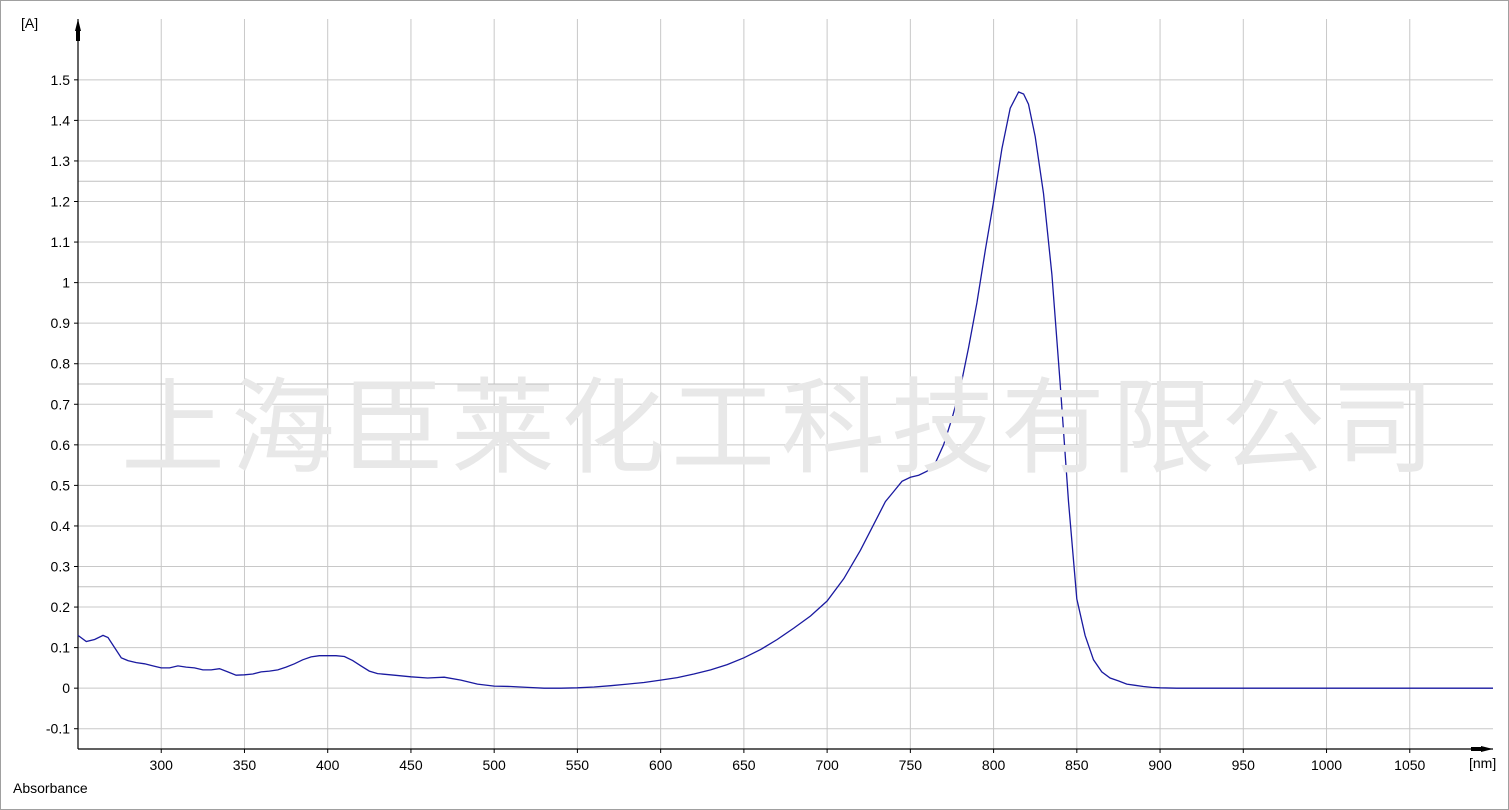 The height and width of the screenshot is (810, 1509). I want to click on x-tick-label: 350, so click(245, 765).